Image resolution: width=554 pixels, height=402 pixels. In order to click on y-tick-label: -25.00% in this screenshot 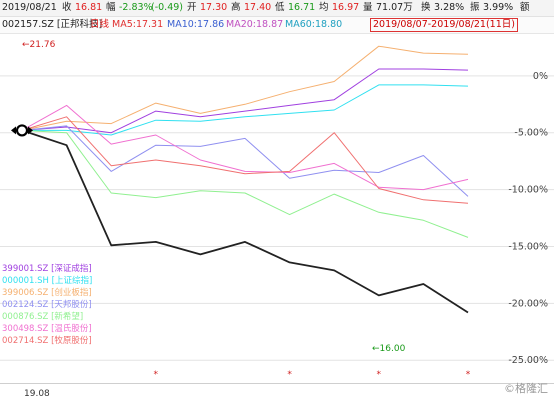, I will do `click(528, 360)`.